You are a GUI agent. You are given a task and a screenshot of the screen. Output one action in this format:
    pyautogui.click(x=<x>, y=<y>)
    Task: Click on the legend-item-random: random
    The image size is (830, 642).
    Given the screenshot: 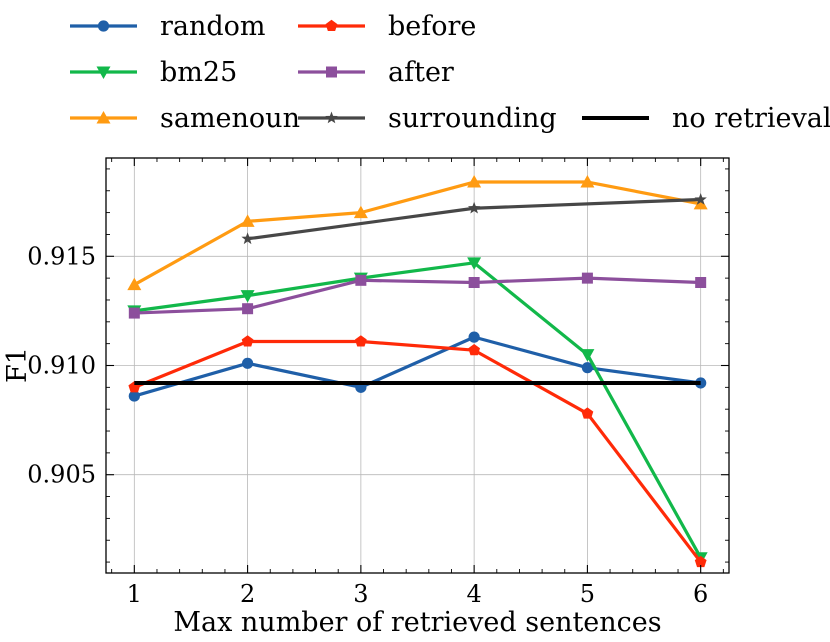 What is the action you would take?
    pyautogui.click(x=168, y=26)
    